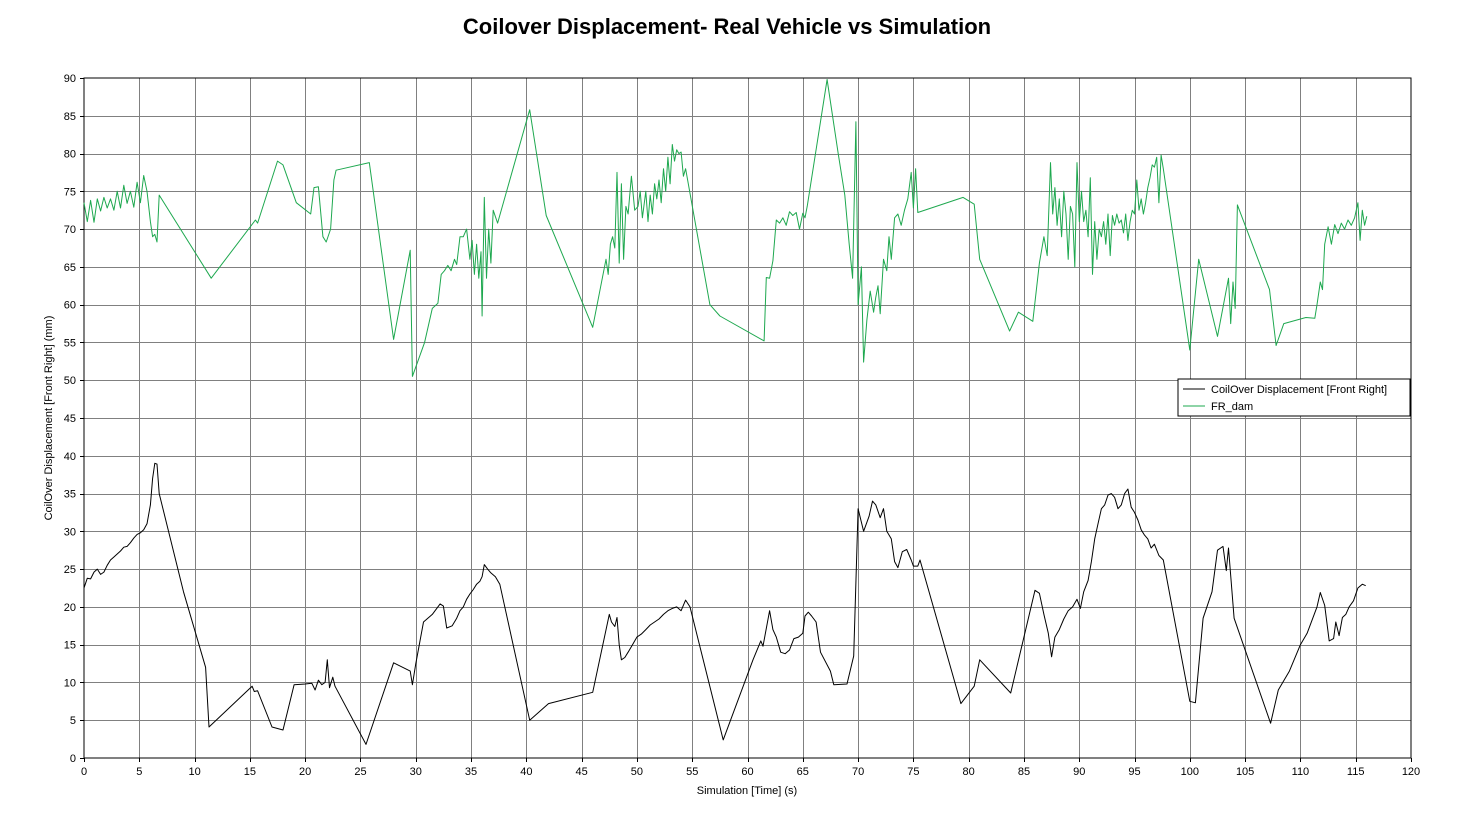 Image resolution: width=1478 pixels, height=817 pixels. Describe the element at coordinates (70, 570) in the screenshot. I see `y-tick-label: 25` at that location.